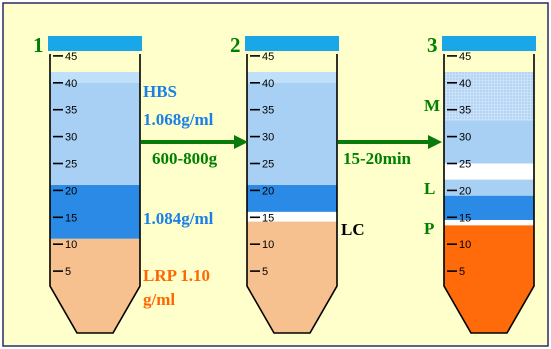 The image size is (551, 349). Describe the element at coordinates (160, 91) in the screenshot. I see `hbs-label: HBS` at that location.